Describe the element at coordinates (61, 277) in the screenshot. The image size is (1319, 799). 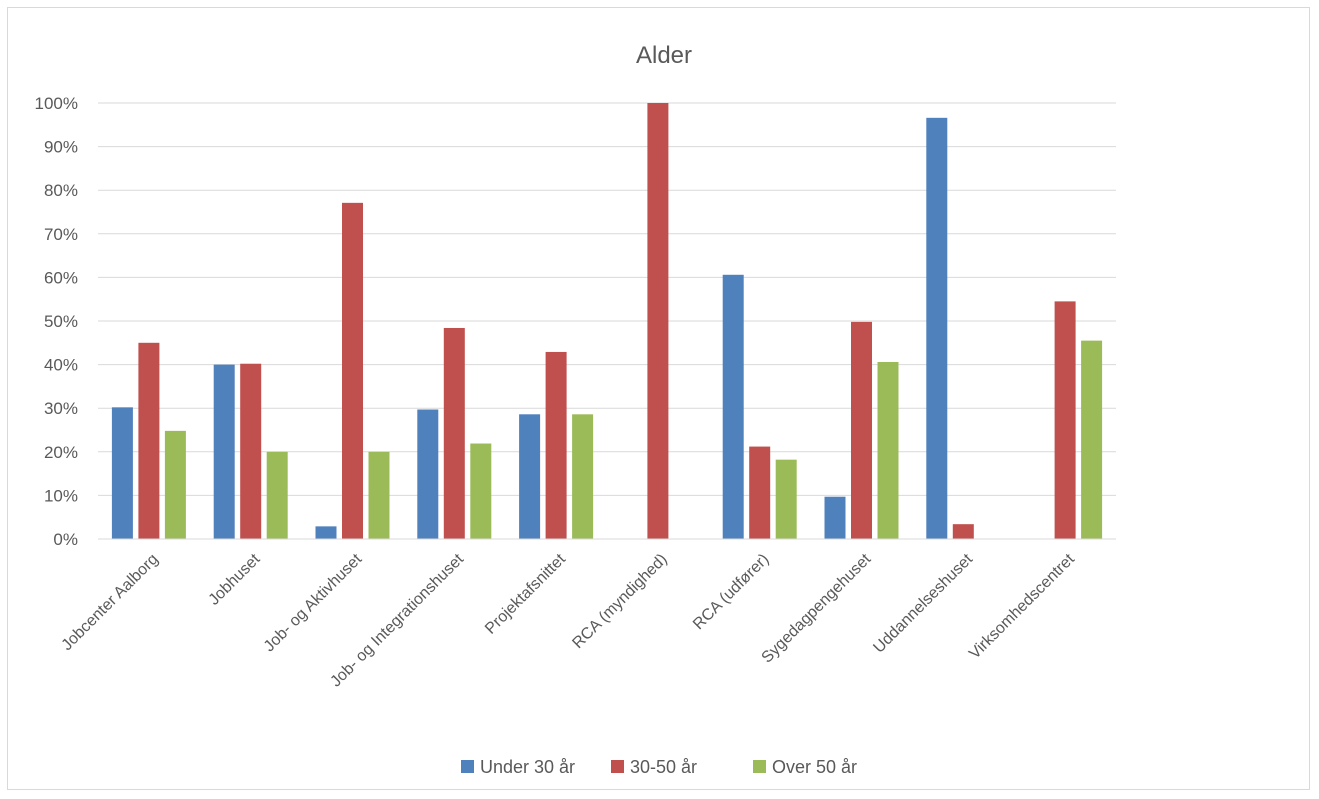
I see `y-tick-label: 60%` at that location.